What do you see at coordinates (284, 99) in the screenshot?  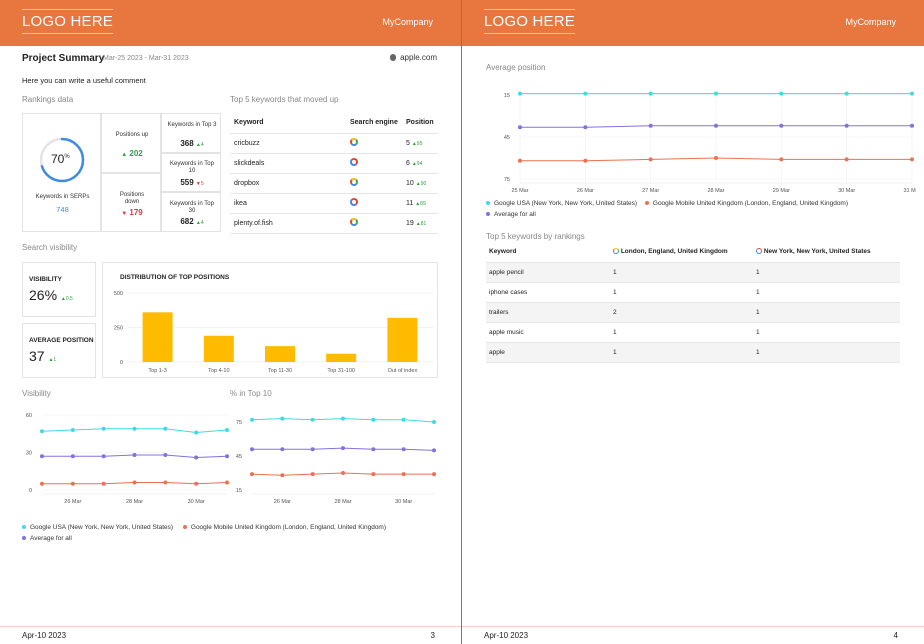 I see `moved-up-section-title: Top 5 keywords that moved up` at bounding box center [284, 99].